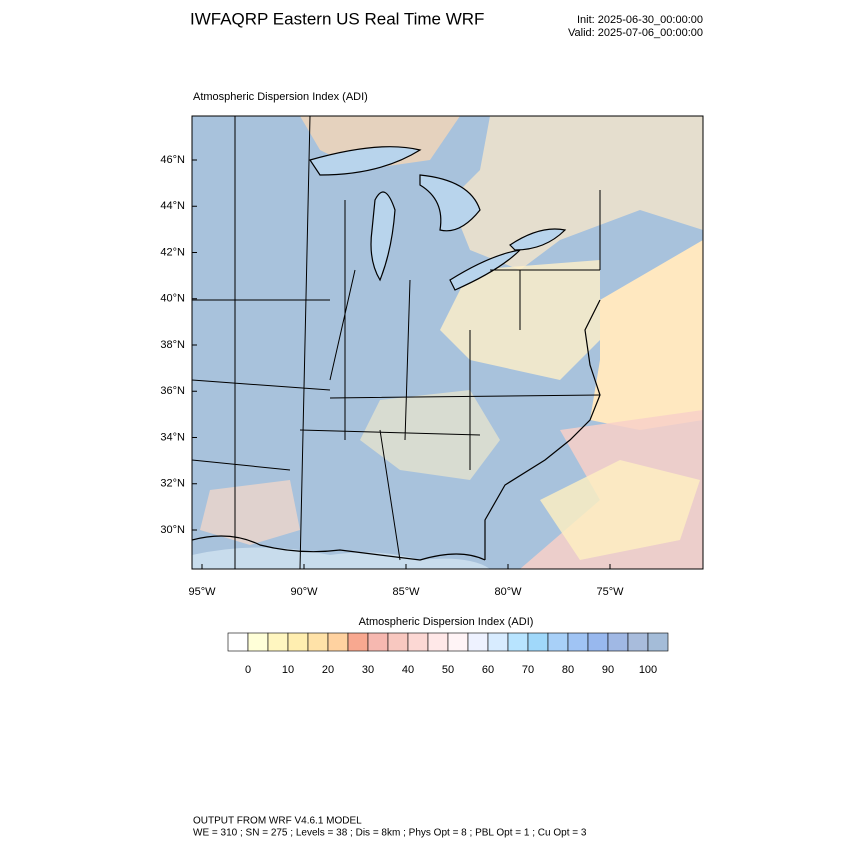 This screenshot has height=855, width=850. I want to click on lake-ontario, so click(538, 239).